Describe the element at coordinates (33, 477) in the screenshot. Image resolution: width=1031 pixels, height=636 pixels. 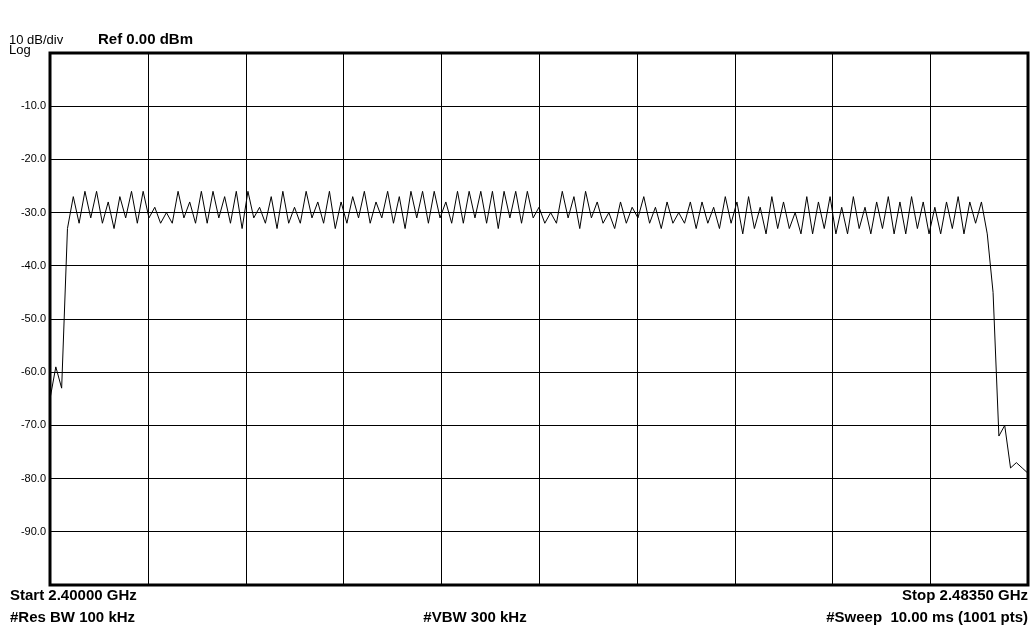
I see `y-tick-label: -80.0` at that location.